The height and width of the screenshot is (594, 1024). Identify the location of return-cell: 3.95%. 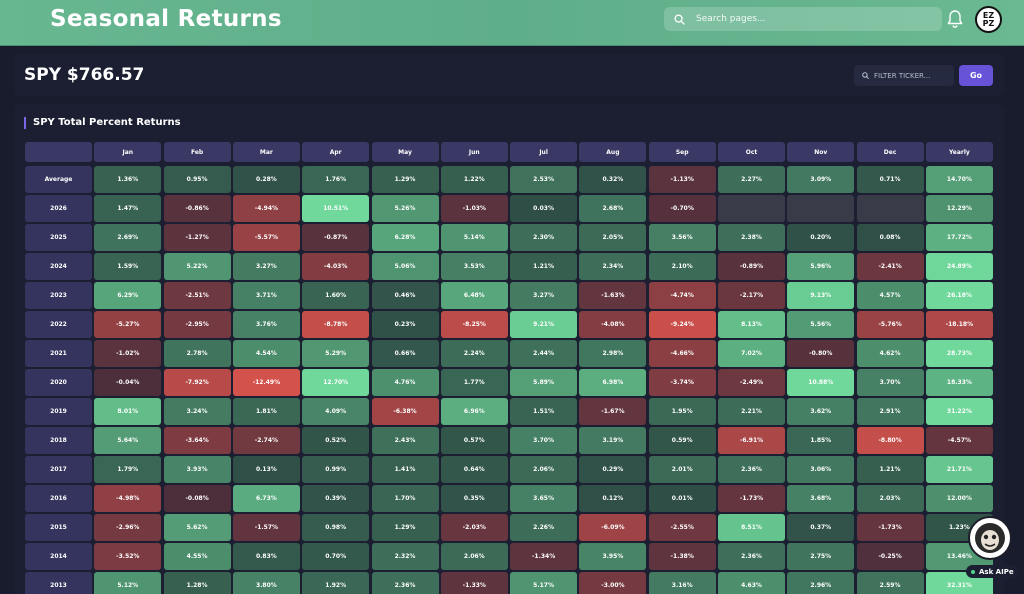
(613, 556).